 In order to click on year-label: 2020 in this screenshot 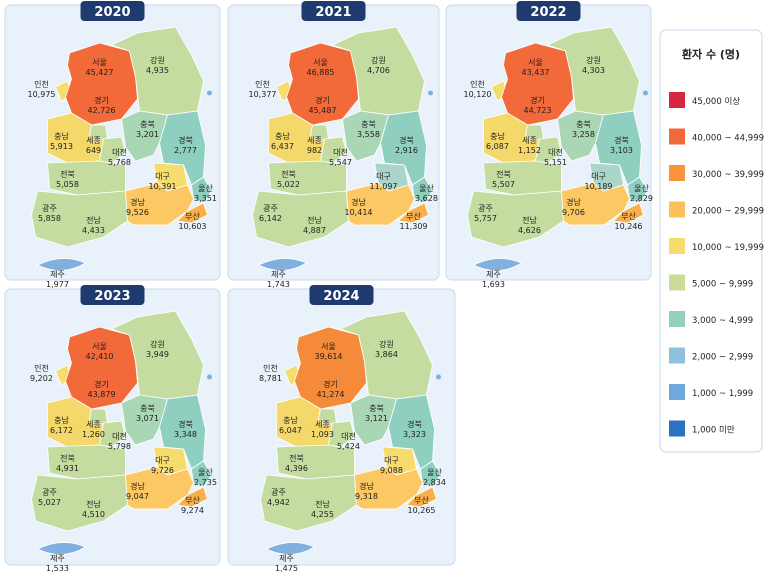, I will do `click(112, 12)`.